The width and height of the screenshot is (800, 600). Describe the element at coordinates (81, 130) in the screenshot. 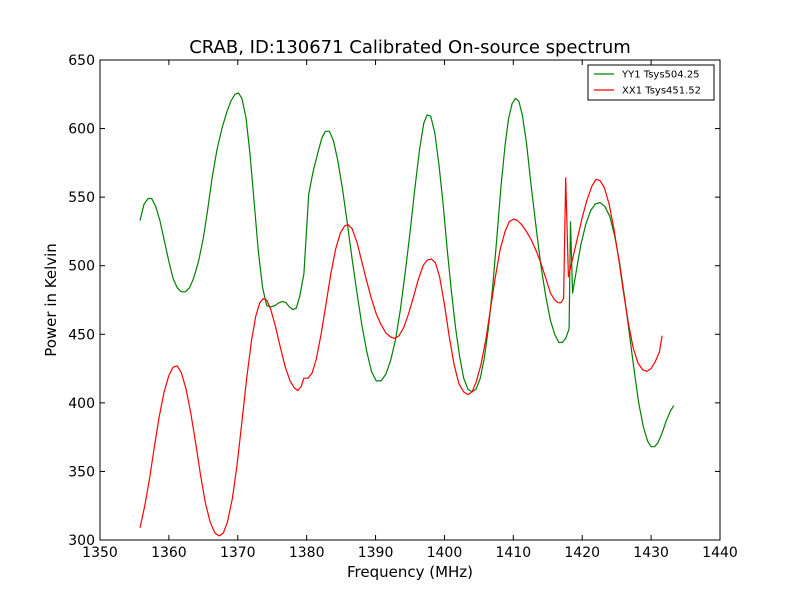

I see `y-tick-label: 600` at that location.